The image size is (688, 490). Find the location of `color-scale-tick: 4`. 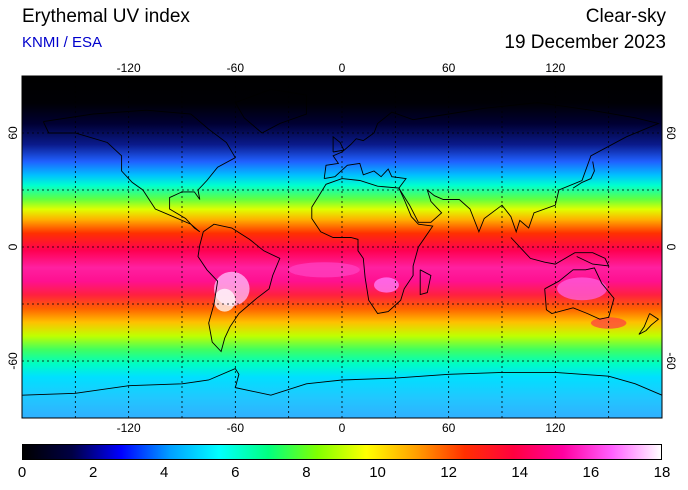

color-scale-tick: 4 is located at coordinates (164, 472).